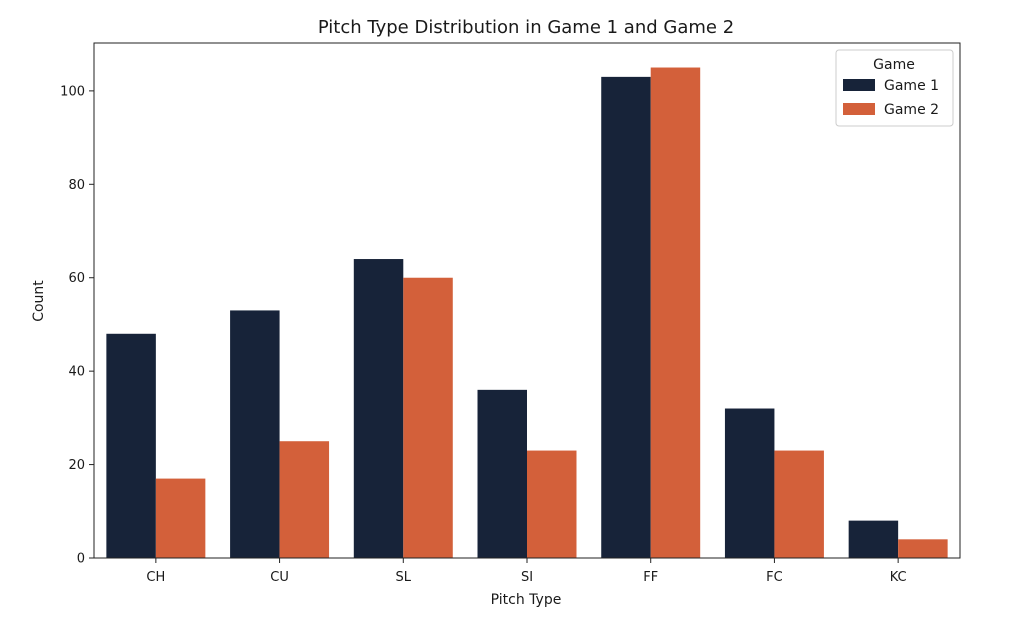 The width and height of the screenshot is (1024, 628). What do you see at coordinates (911, 110) in the screenshot?
I see `legend-label-game-2: Game 2` at bounding box center [911, 110].